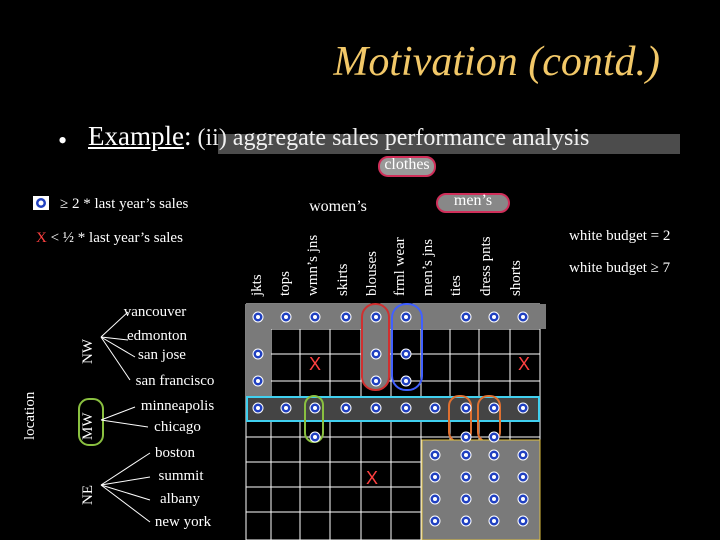  Describe the element at coordinates (183, 522) in the screenshot. I see `city-new-york: new york` at that location.